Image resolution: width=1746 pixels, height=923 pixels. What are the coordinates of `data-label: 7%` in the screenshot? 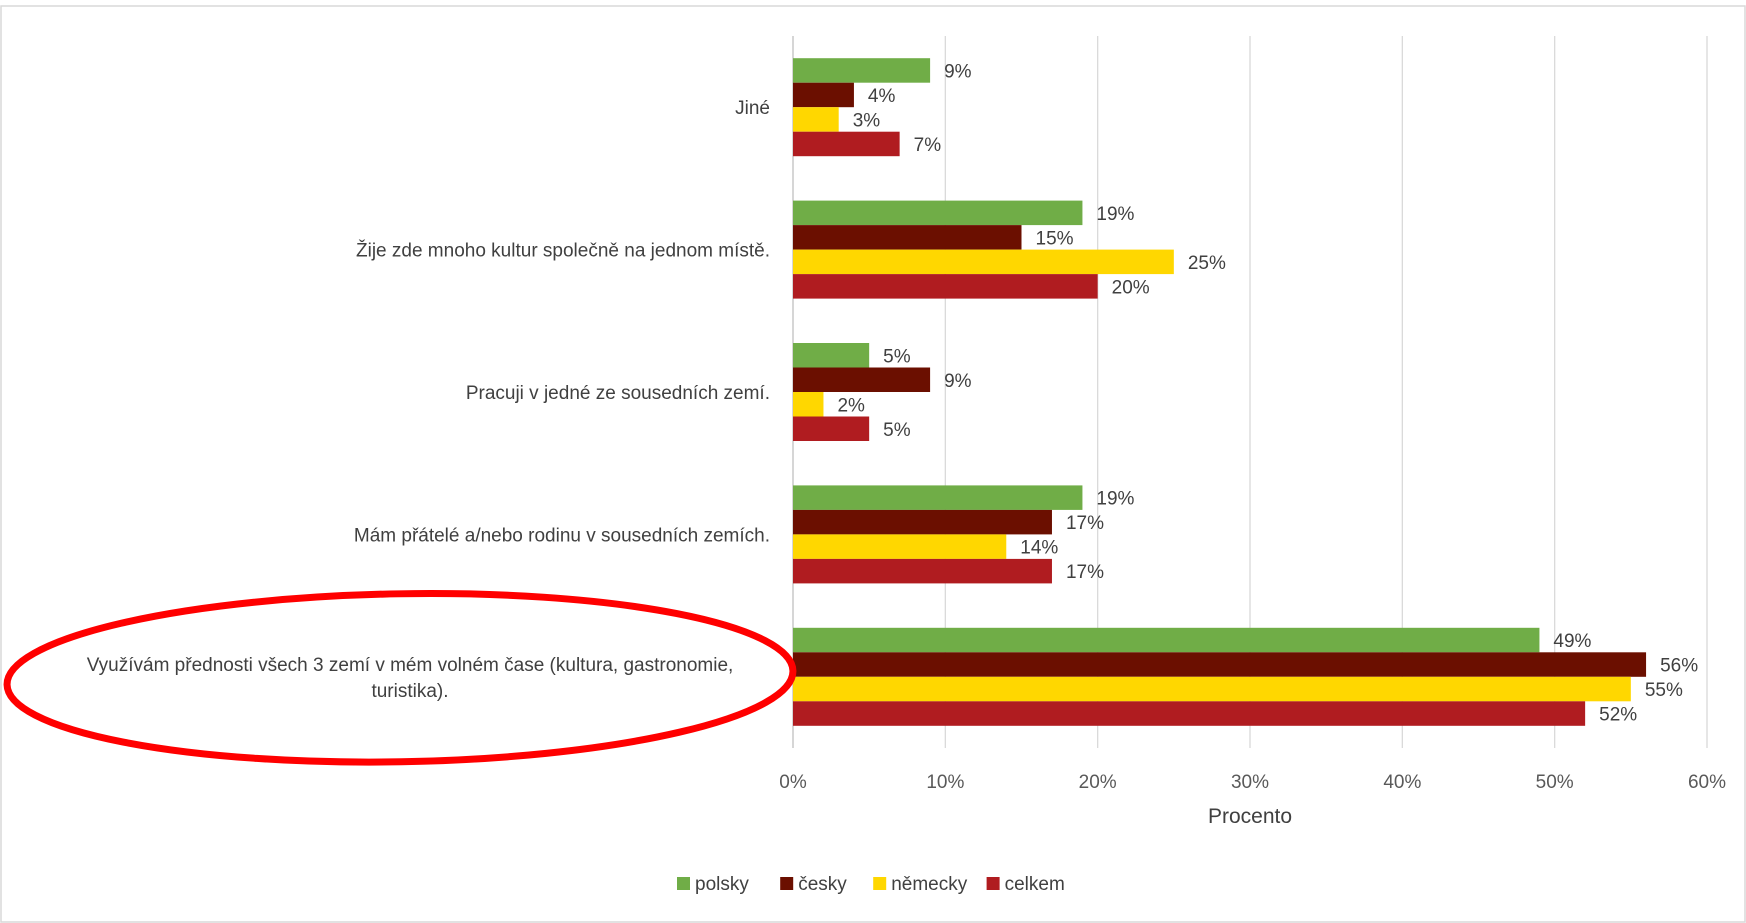 It's located at (928, 145).